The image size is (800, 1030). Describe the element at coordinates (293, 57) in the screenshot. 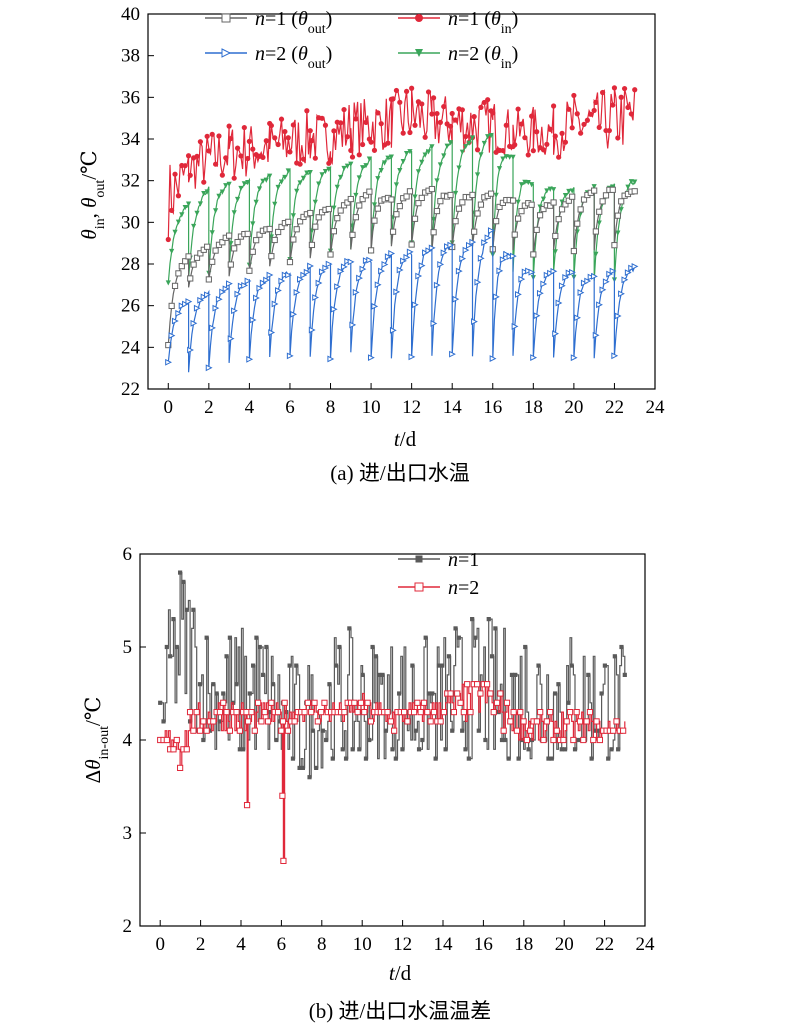

I see `legend-label: n=2 (θout)` at that location.